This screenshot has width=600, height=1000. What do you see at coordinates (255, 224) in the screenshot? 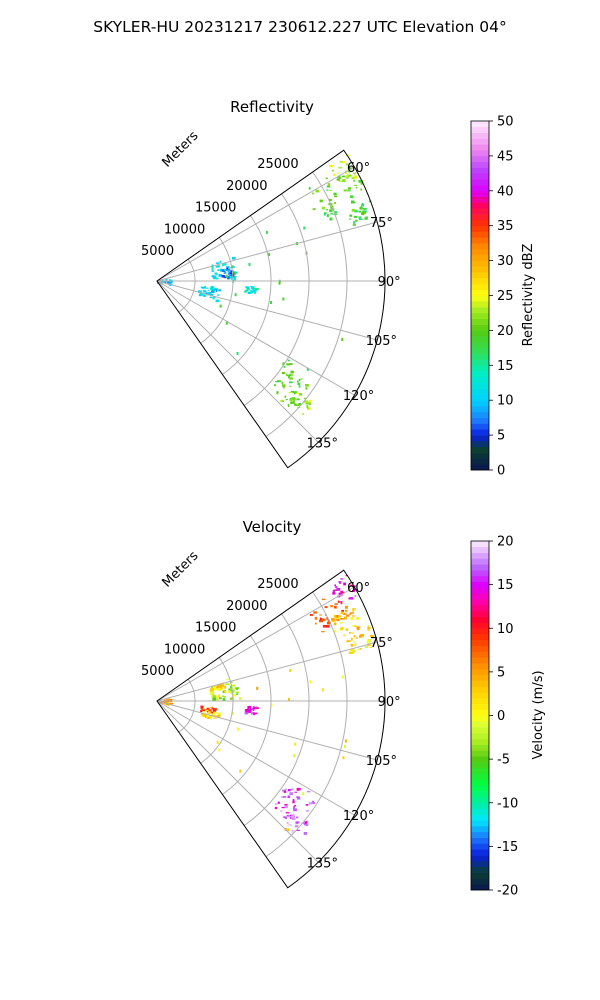
I see `azimuth-gridline` at bounding box center [255, 224].